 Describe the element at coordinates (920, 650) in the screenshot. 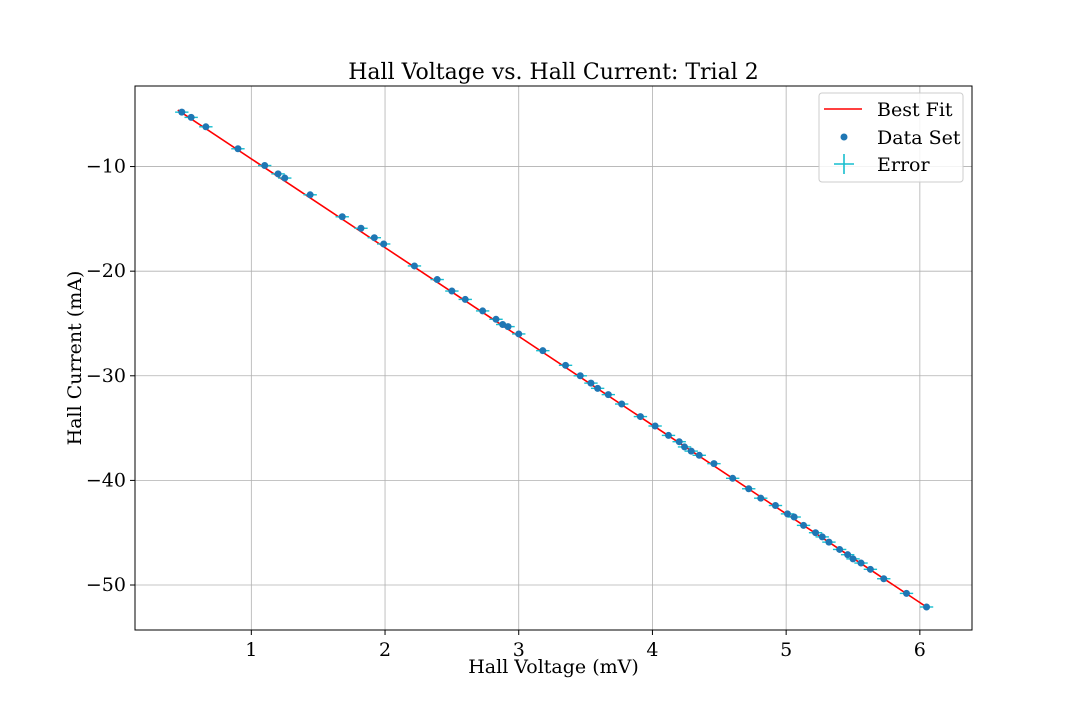

I see `x-tick-label: 6` at that location.